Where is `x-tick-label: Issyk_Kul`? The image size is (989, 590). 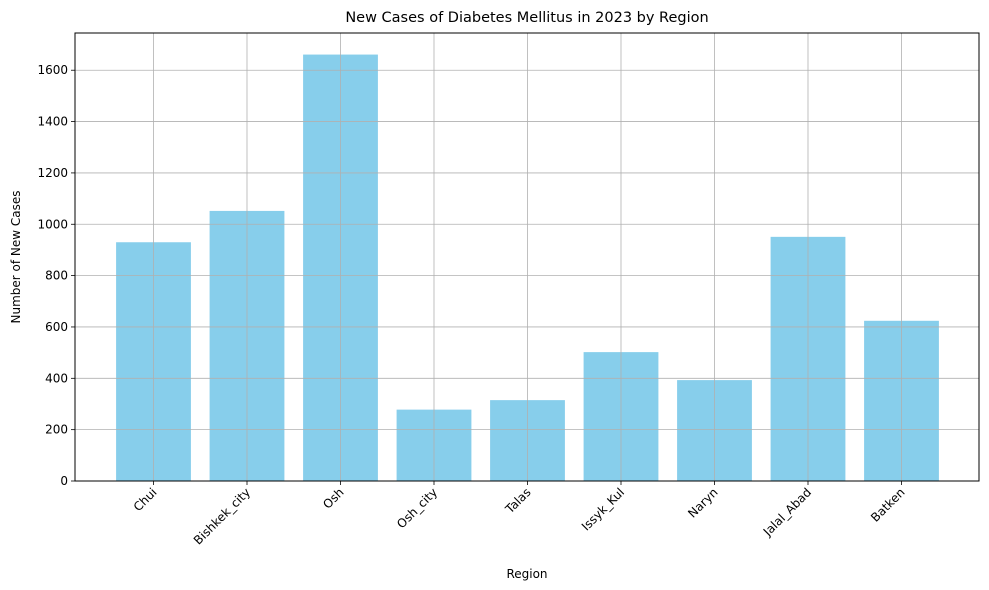
x-tick-label: Issyk_Kul is located at coordinates (603, 509).